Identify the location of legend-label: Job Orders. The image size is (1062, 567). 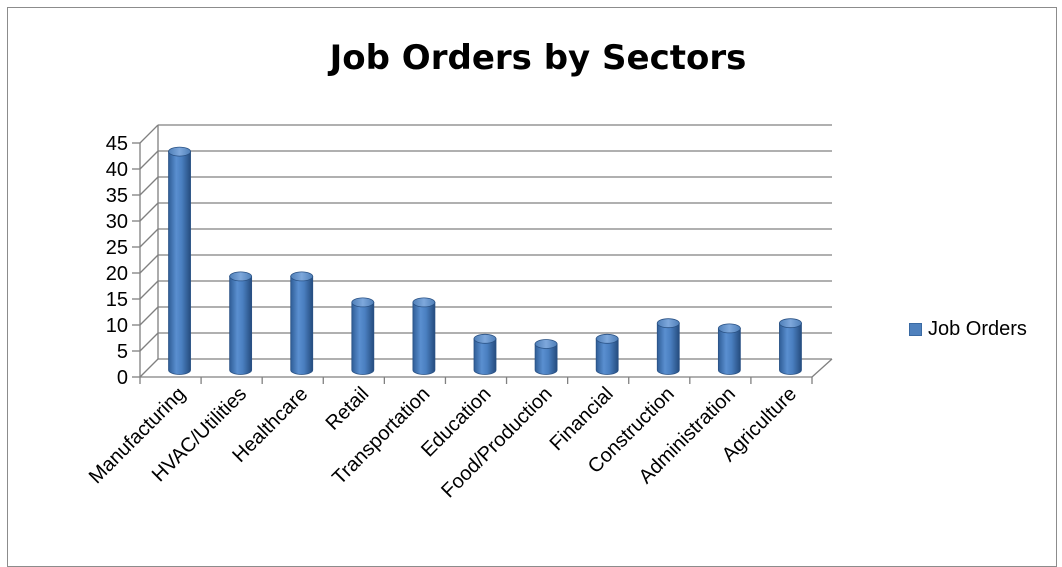
(977, 329).